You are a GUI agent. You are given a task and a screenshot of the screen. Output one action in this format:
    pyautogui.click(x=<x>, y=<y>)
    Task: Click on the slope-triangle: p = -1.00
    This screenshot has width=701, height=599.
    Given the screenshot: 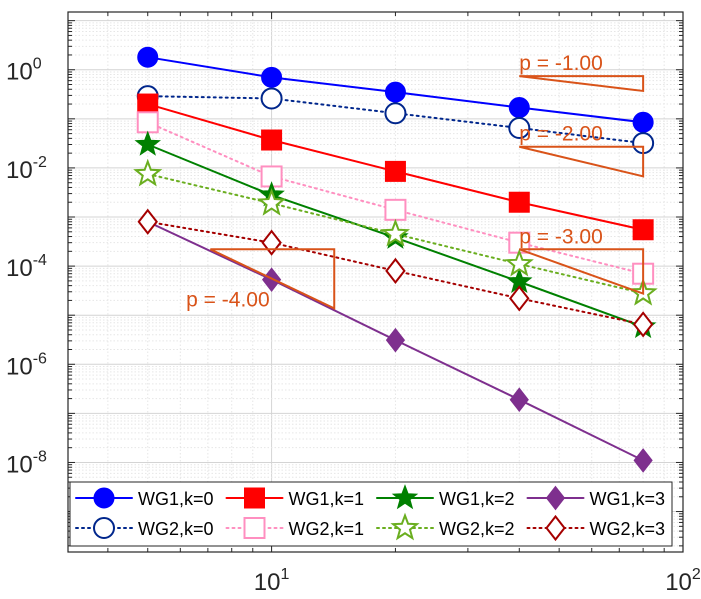 What is the action you would take?
    pyautogui.click(x=582, y=72)
    